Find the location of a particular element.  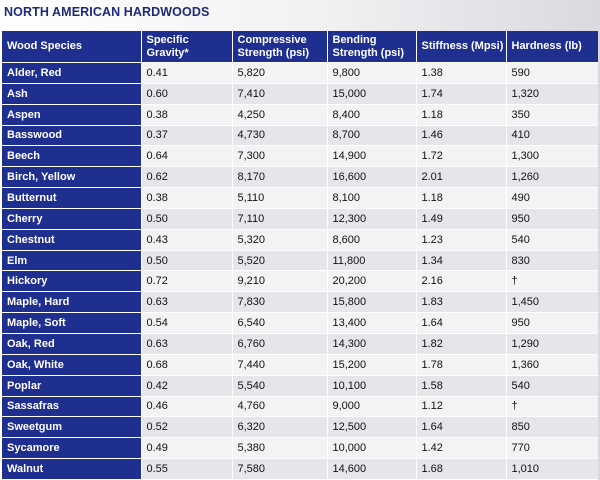

cell-species: Oak, White is located at coordinates (72, 365).